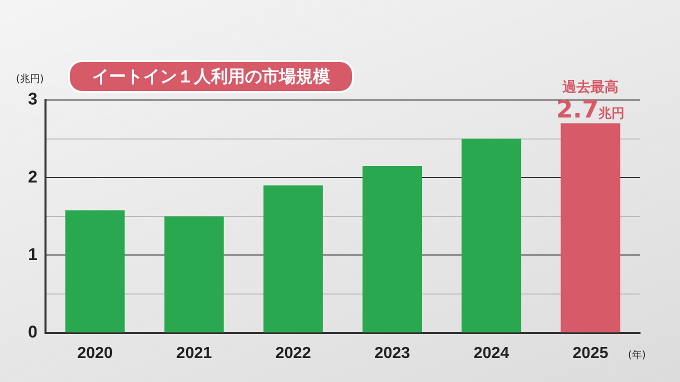 This screenshot has height=382, width=680. What do you see at coordinates (590, 353) in the screenshot?
I see `x-tick-label: 2025` at bounding box center [590, 353].